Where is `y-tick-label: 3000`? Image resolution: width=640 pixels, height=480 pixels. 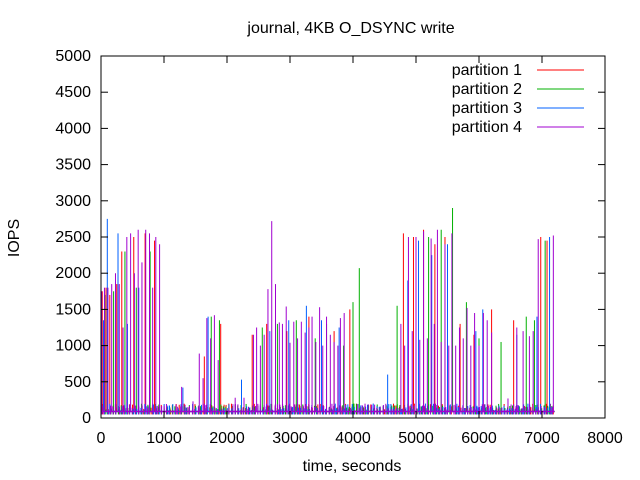 y-tick-label: 3000 is located at coordinates (73, 201).